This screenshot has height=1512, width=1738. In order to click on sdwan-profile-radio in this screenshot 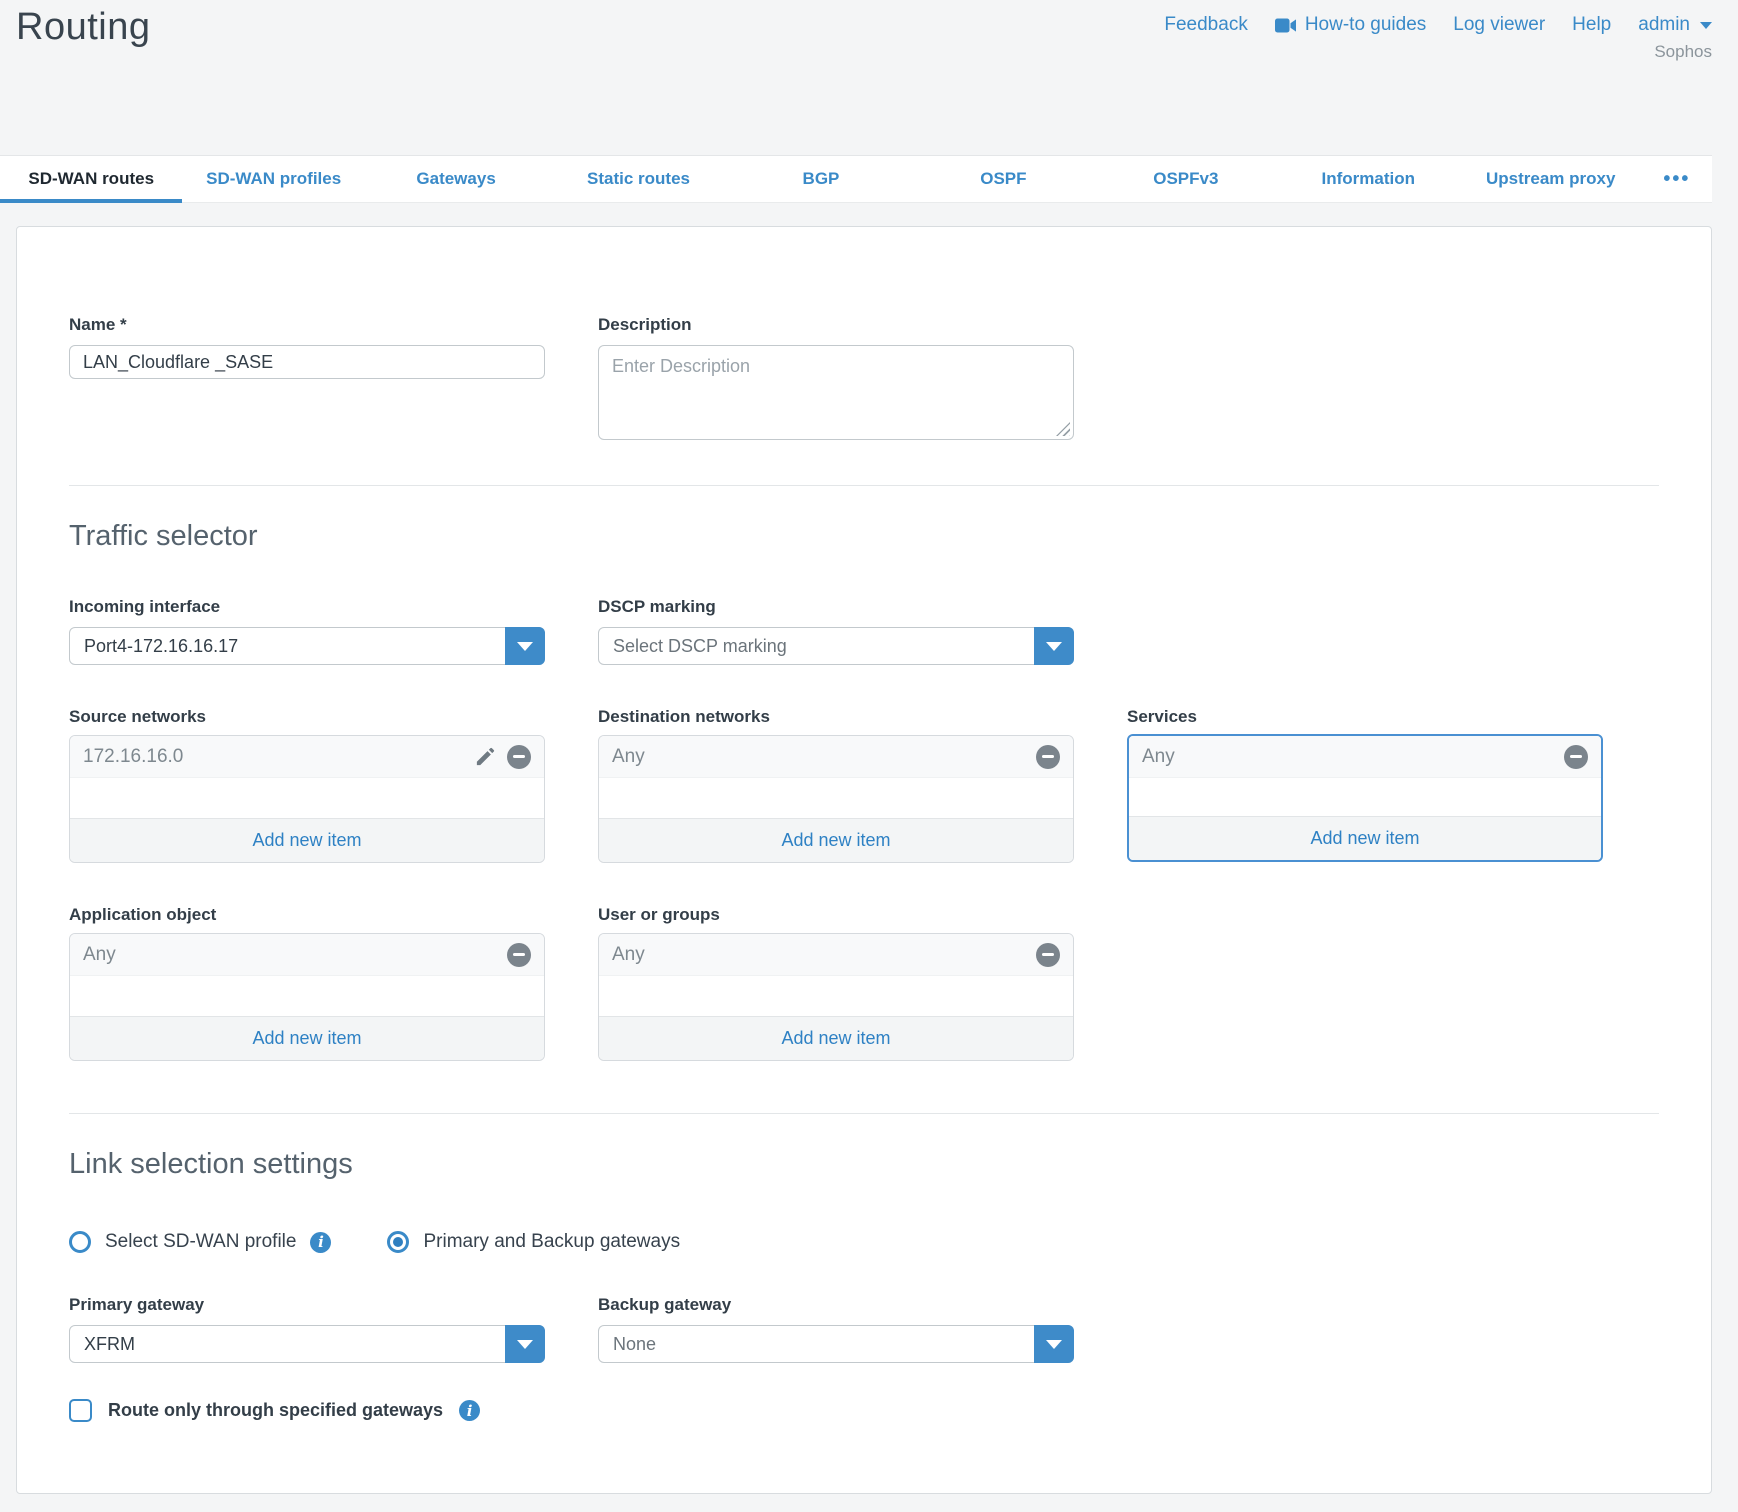, I will do `click(80, 1242)`.